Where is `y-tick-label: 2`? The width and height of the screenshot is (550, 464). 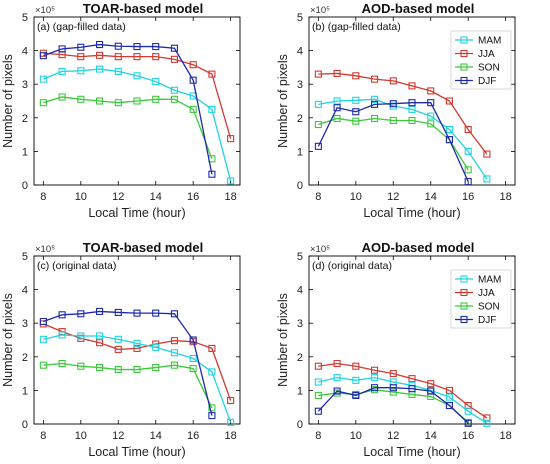
y-tick-label: 2 is located at coordinates (300, 119).